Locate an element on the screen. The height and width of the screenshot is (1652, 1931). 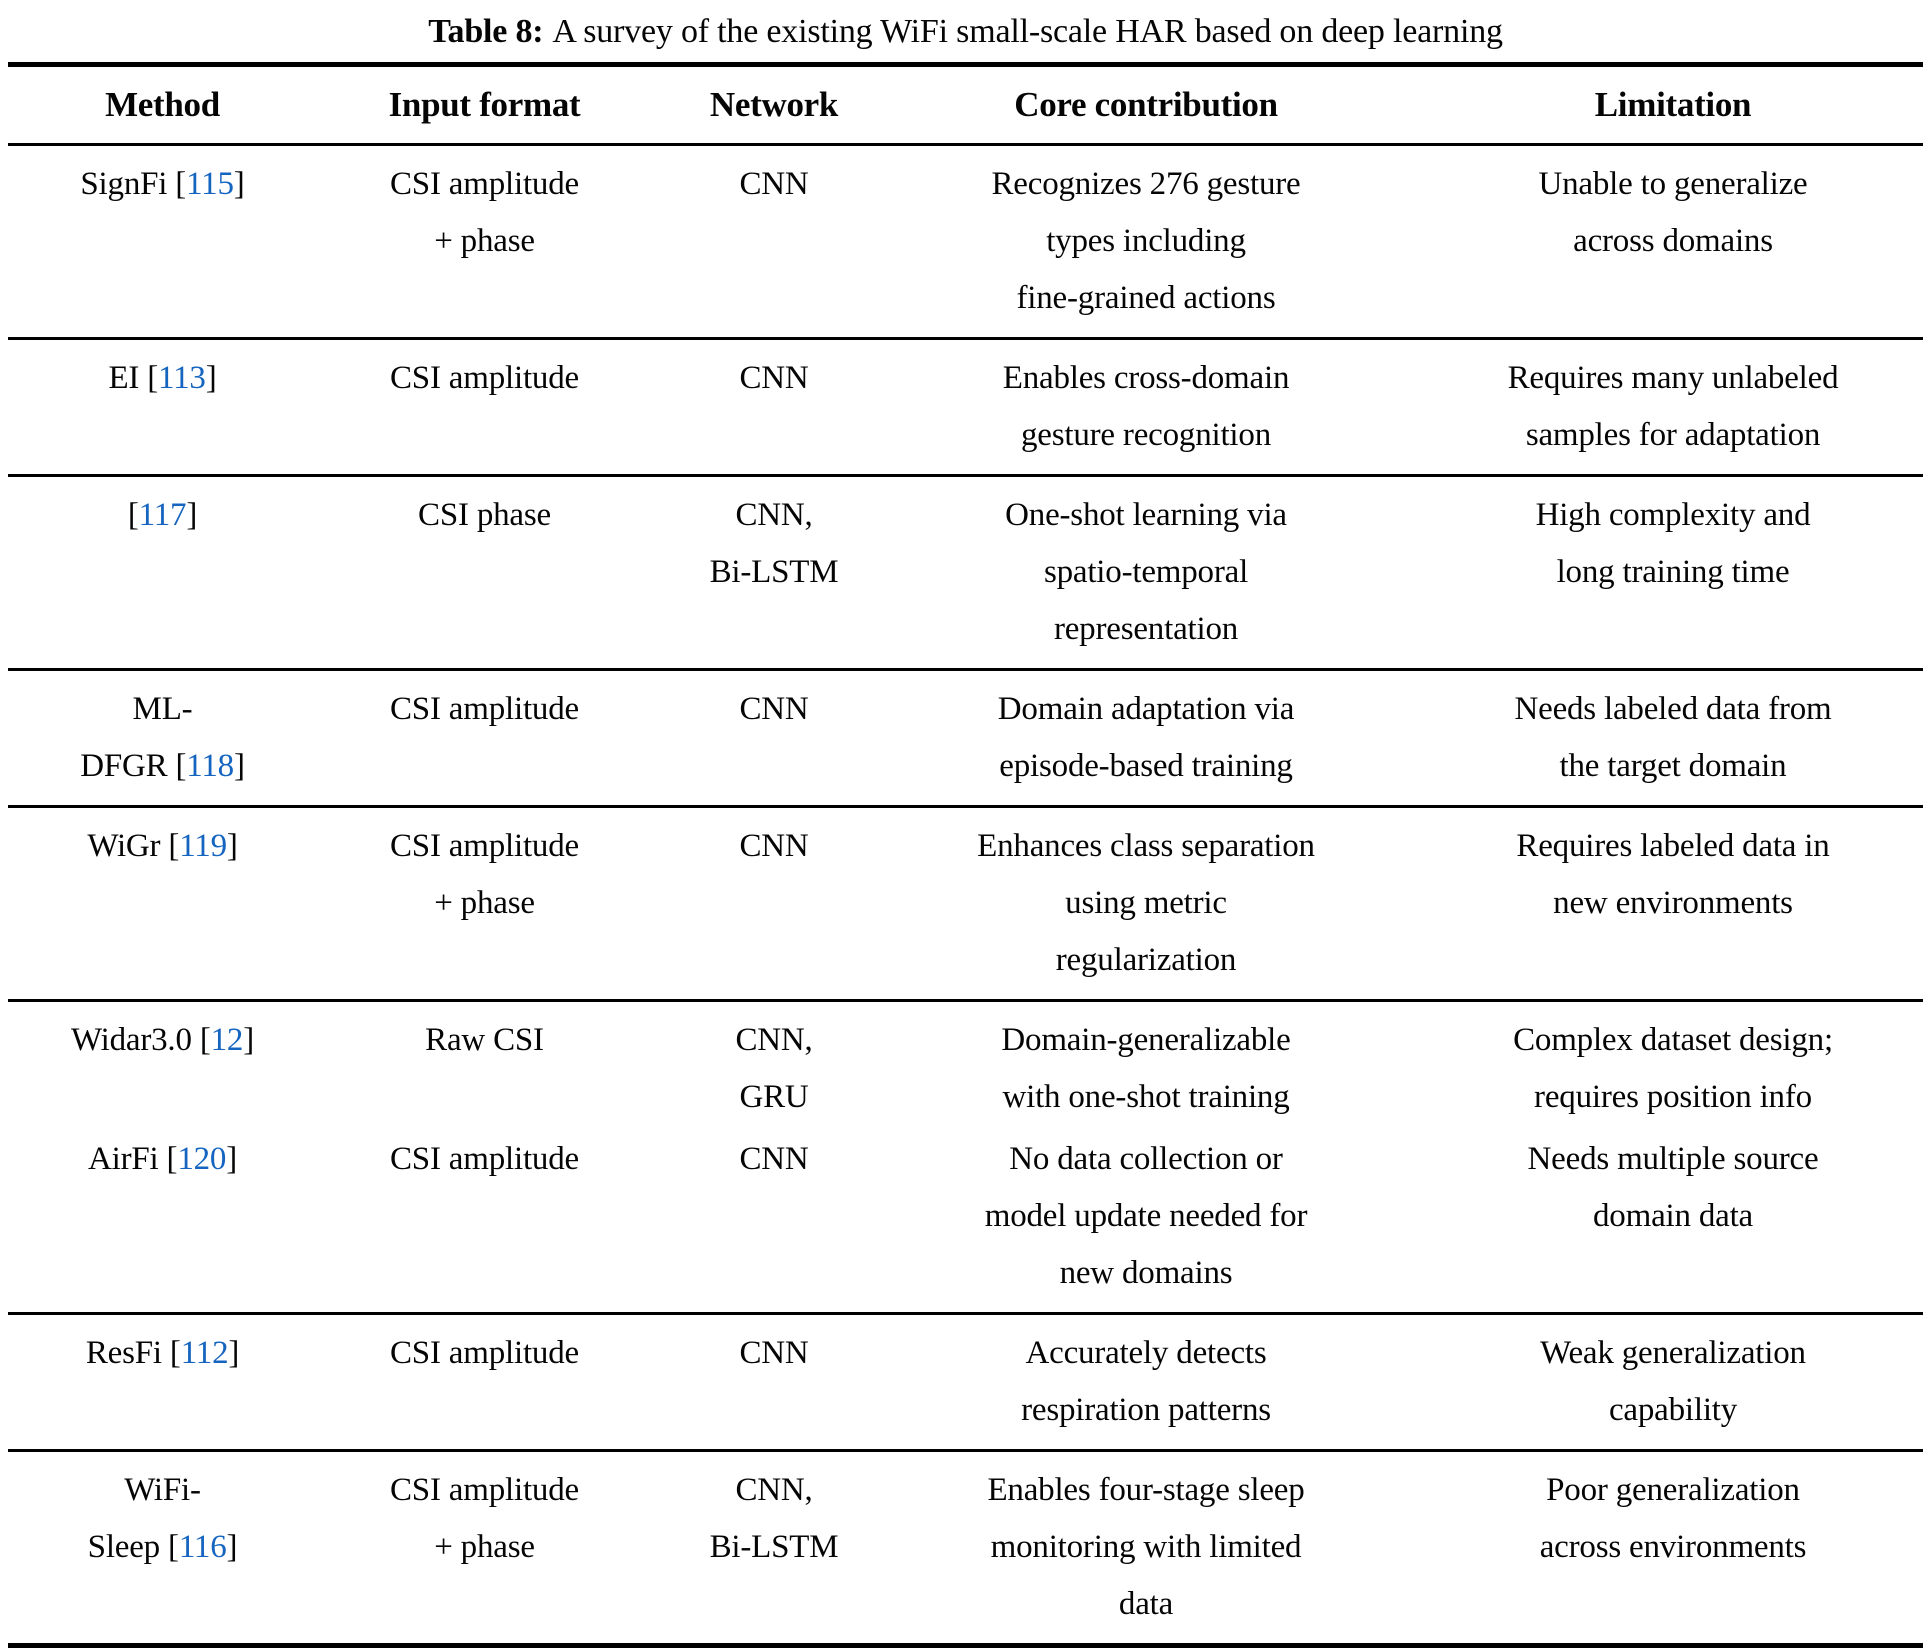
text-line: Unable to generalize is located at coordinates (1673, 184).